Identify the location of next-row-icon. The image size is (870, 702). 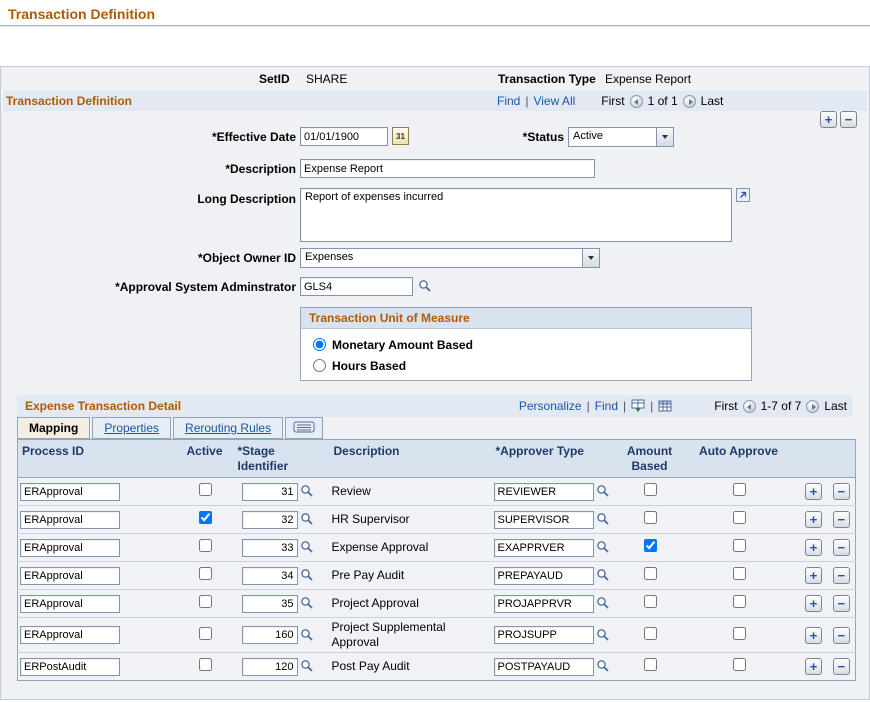
(689, 101).